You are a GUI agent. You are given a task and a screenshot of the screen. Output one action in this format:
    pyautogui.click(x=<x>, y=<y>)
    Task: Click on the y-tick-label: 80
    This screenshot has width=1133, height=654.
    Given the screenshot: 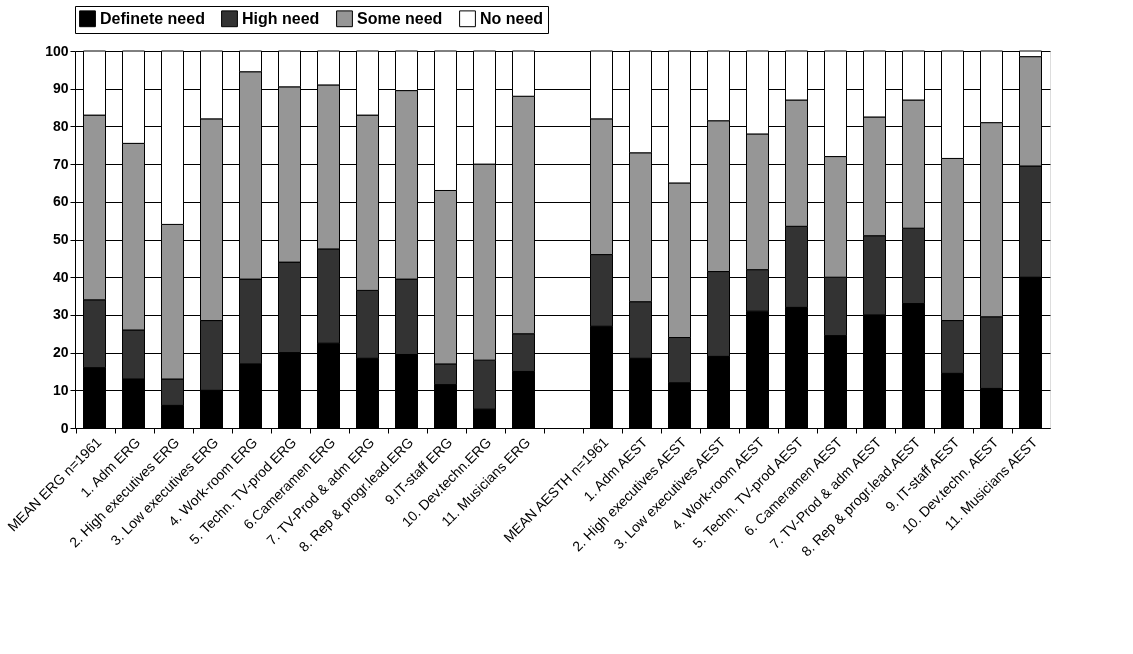 What is the action you would take?
    pyautogui.click(x=60, y=125)
    